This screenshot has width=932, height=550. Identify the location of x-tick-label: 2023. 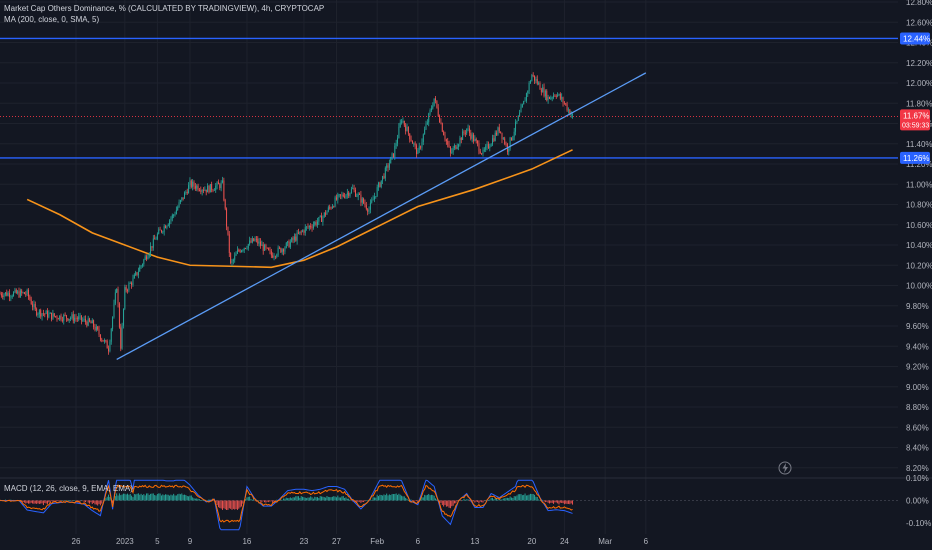
(125, 541).